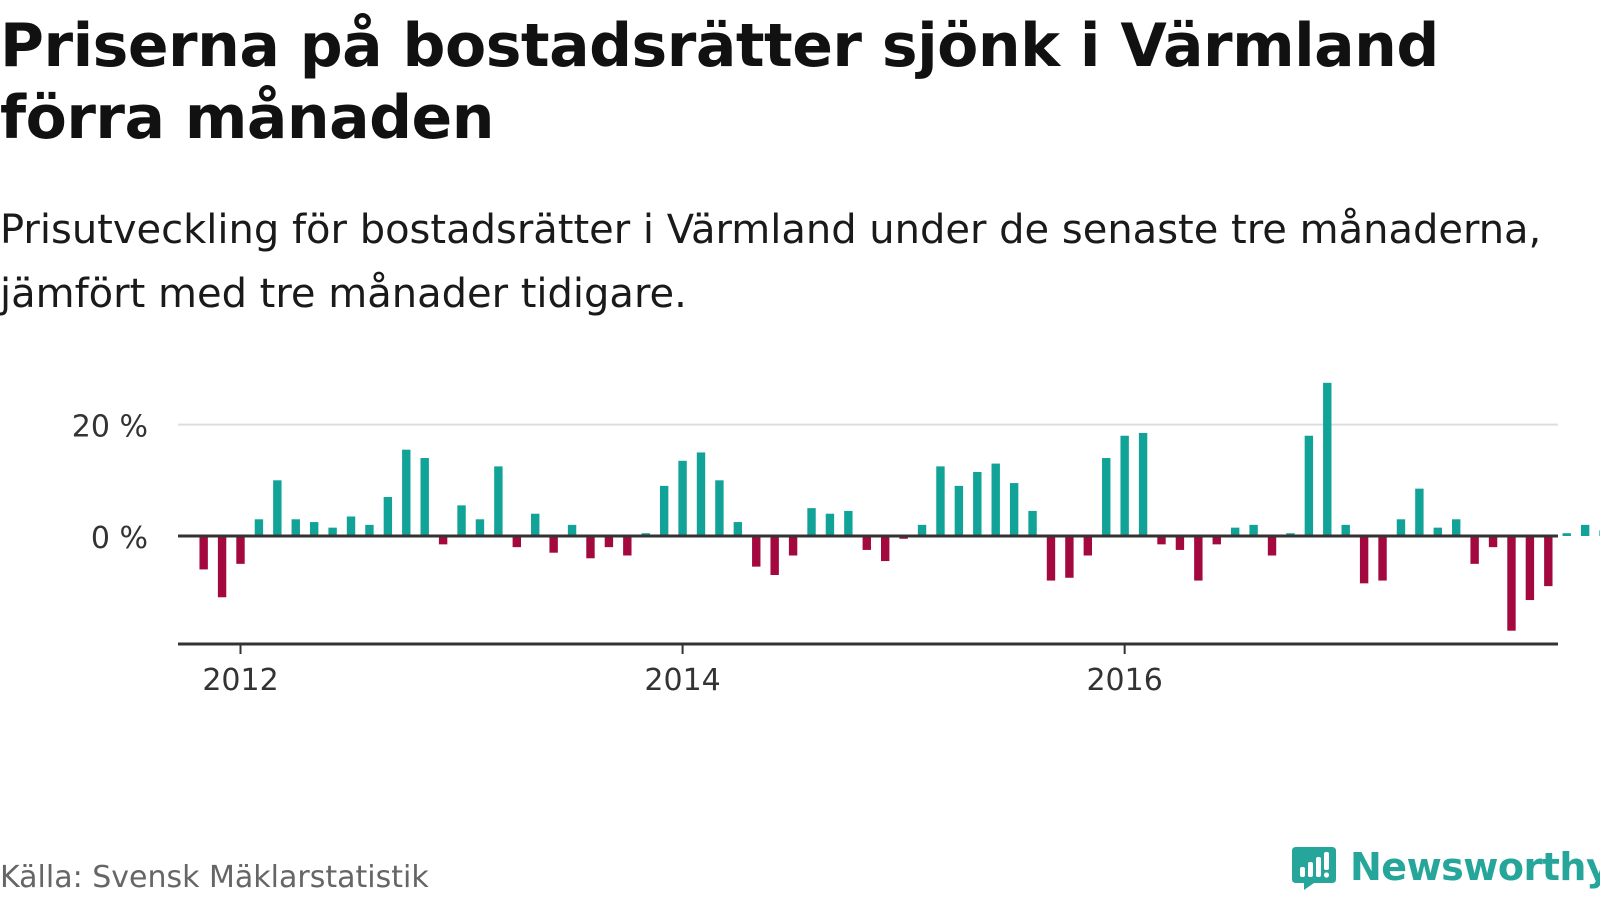 The image size is (1600, 900). I want to click on brand-logo: Newsworthy, so click(1445, 867).